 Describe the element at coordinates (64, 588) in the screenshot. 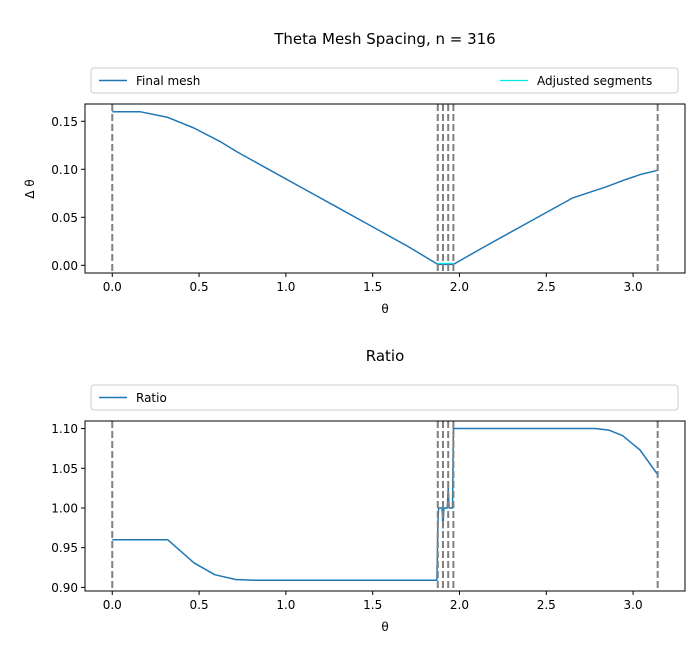

I see `y-tick-label: 0.90` at that location.